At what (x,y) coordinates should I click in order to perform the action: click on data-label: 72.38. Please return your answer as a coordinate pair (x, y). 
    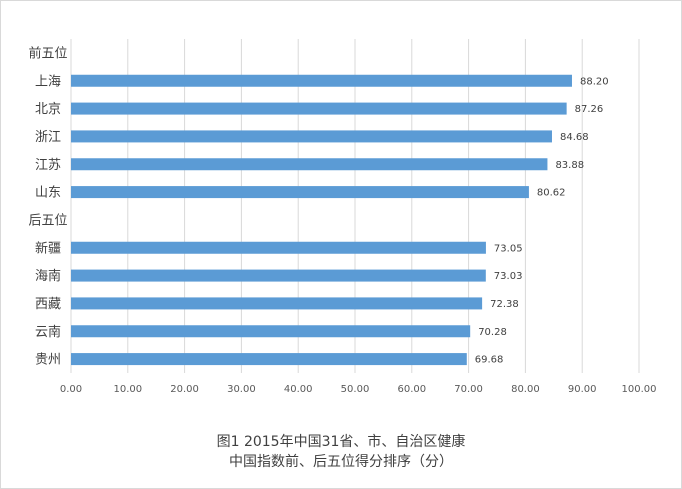
    Looking at the image, I should click on (504, 304).